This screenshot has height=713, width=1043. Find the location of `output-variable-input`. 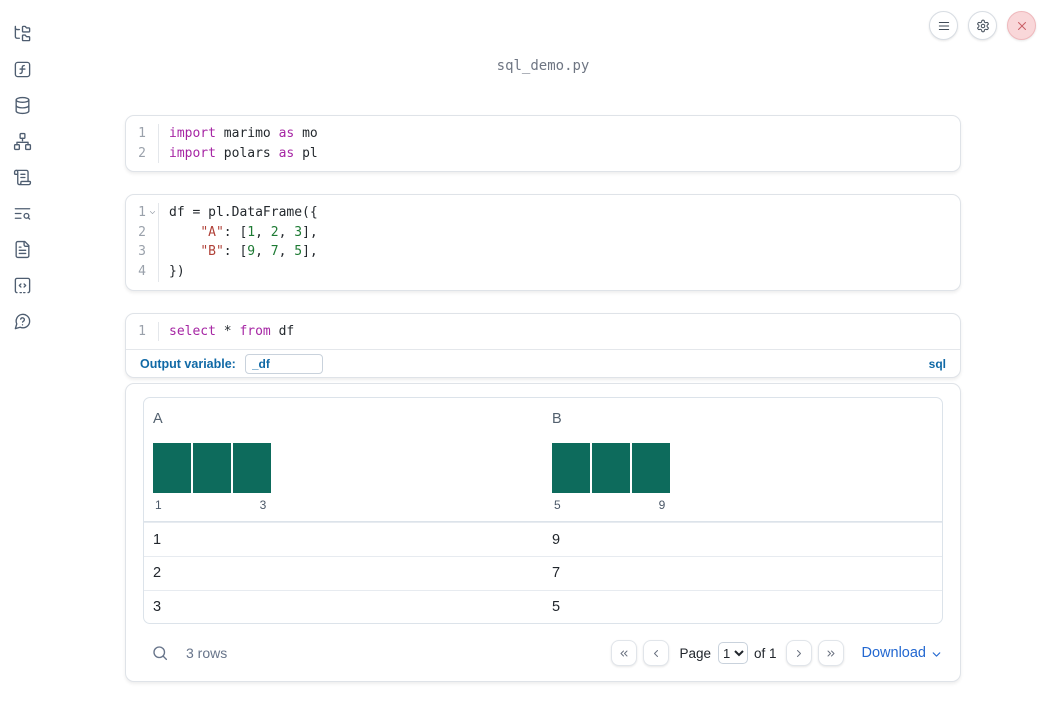

output-variable-input is located at coordinates (283, 363).